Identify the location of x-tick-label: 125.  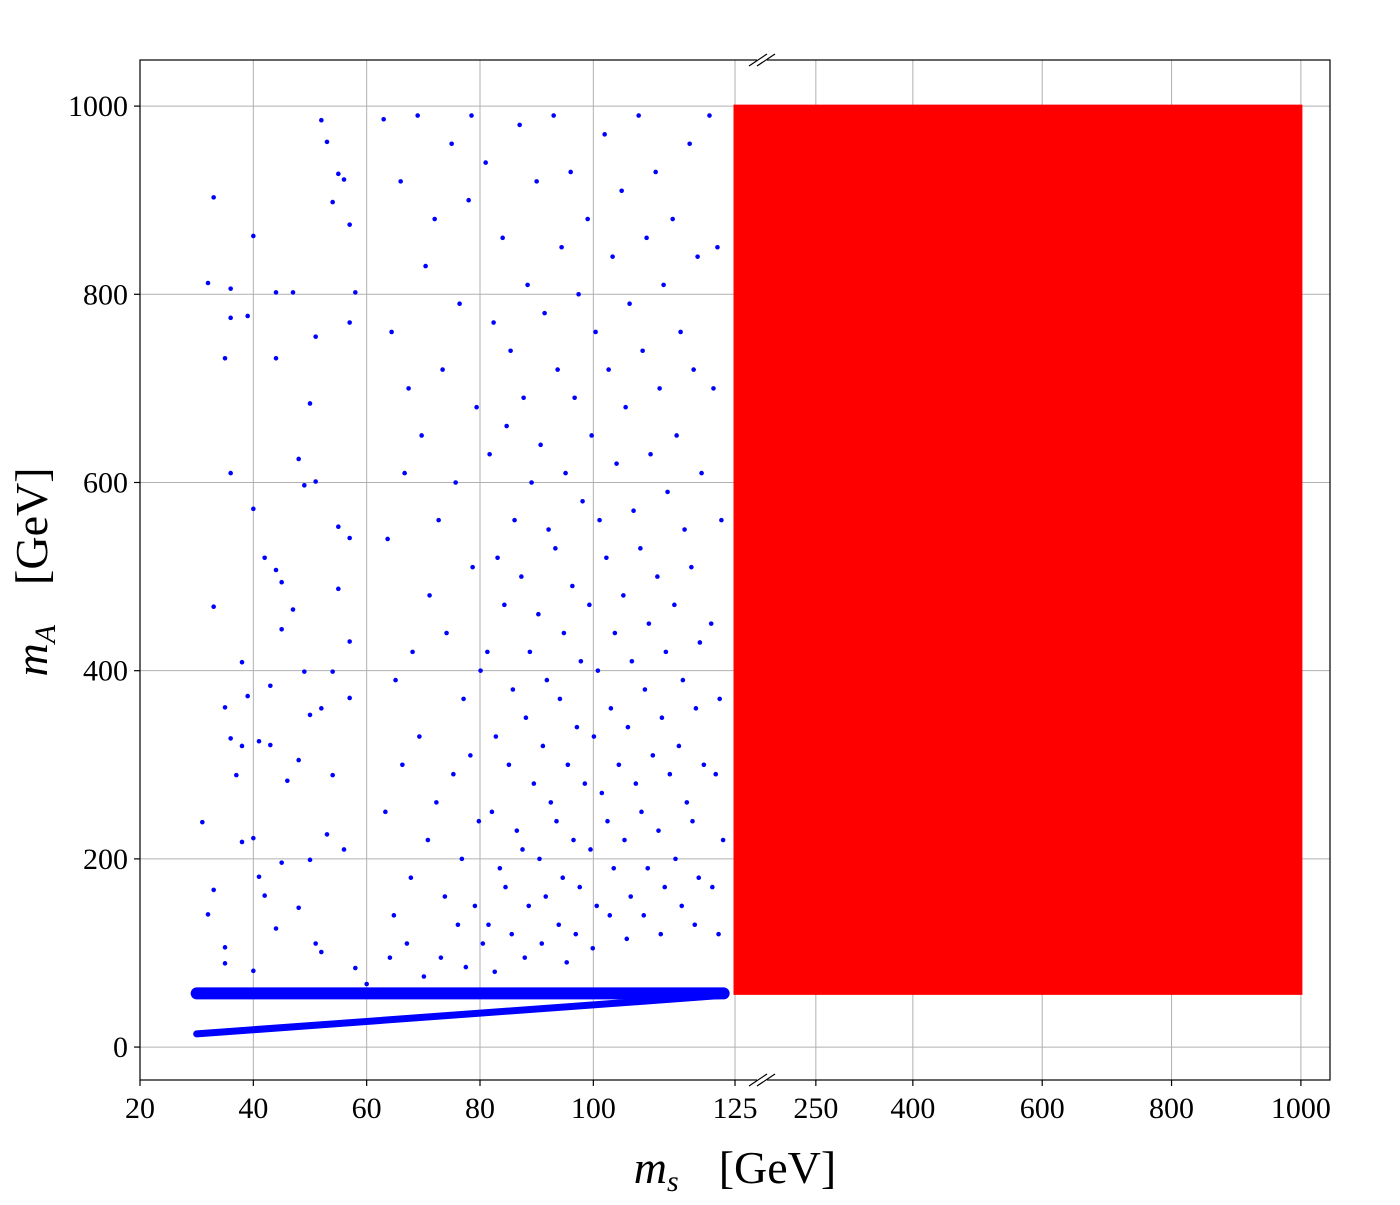
(735, 1108).